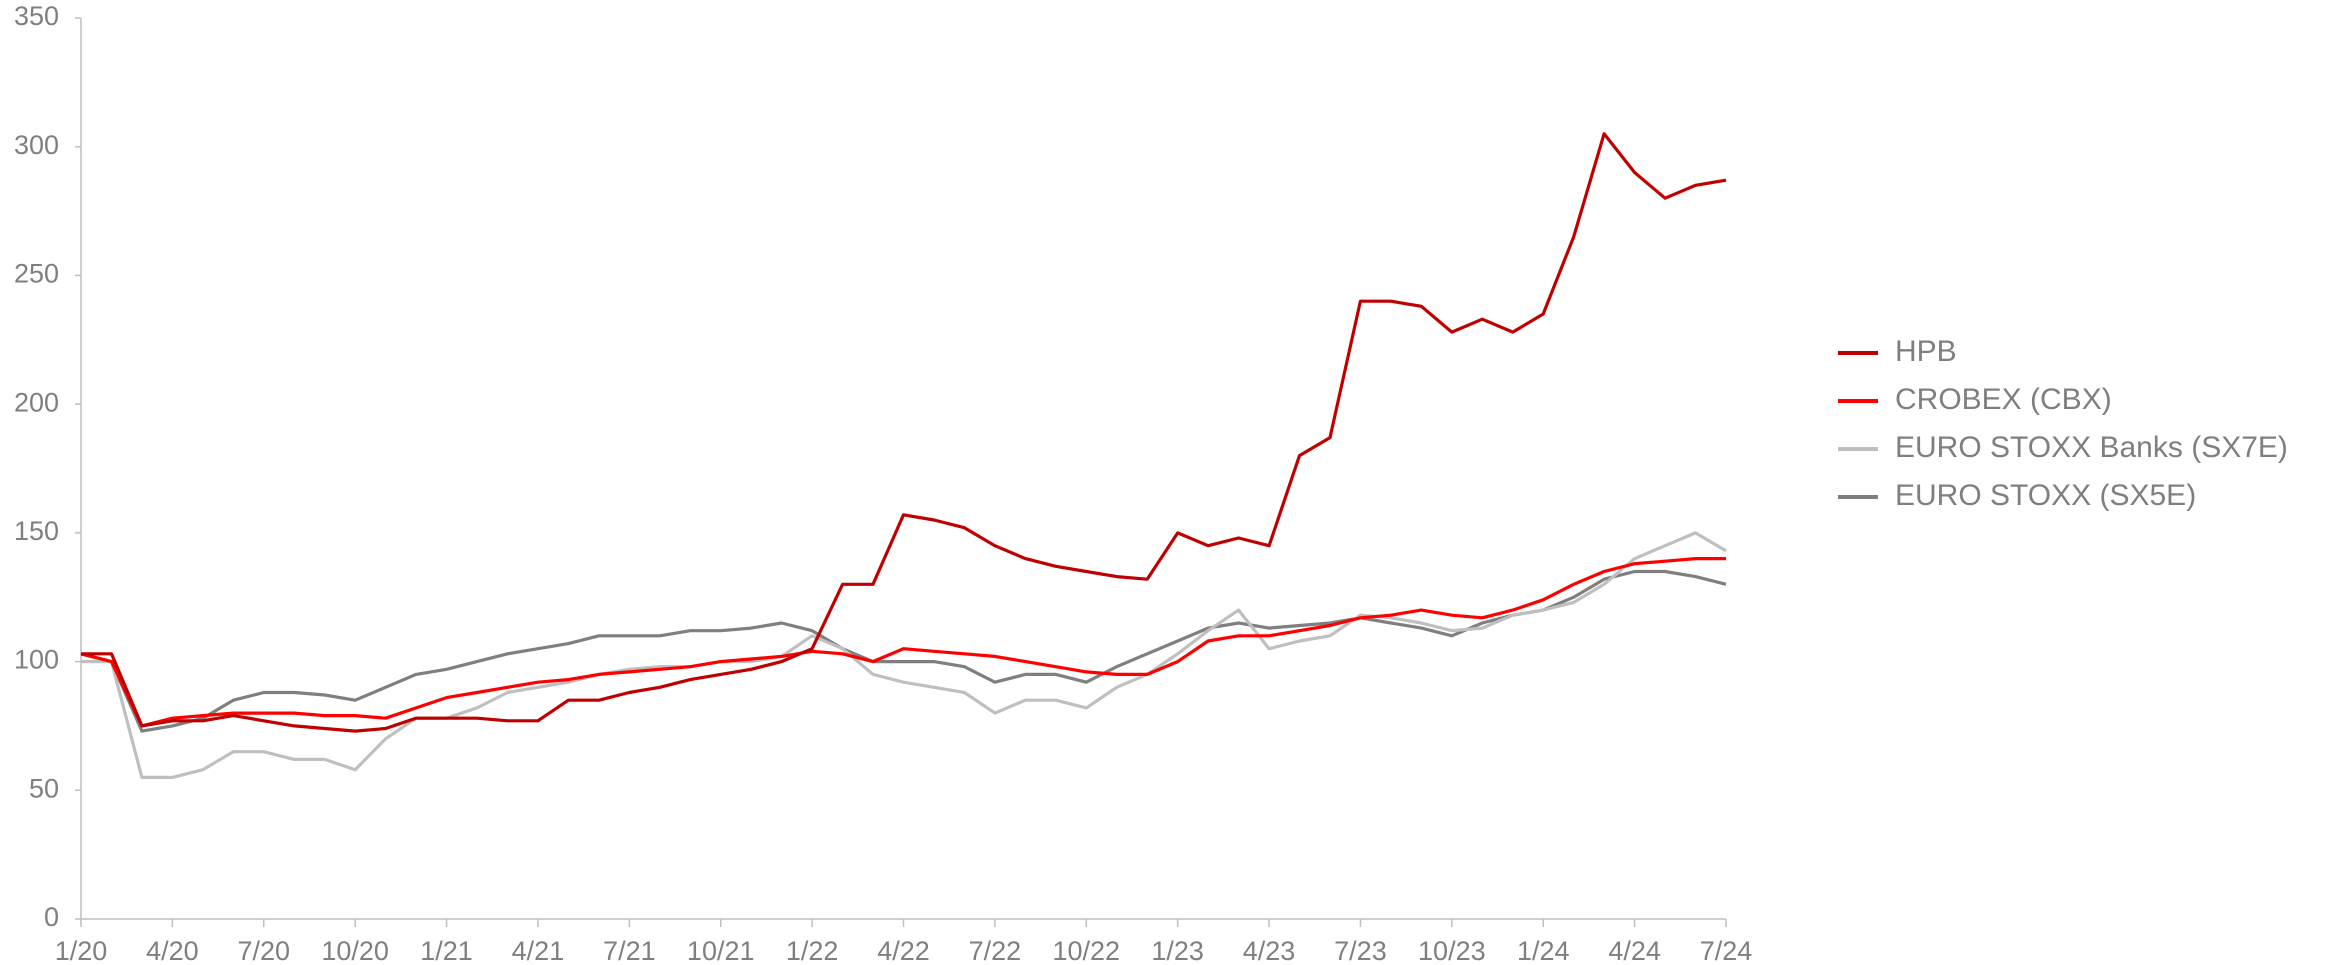 The width and height of the screenshot is (2330, 965). Describe the element at coordinates (721, 950) in the screenshot. I see `x-tick-label: 10/21` at that location.